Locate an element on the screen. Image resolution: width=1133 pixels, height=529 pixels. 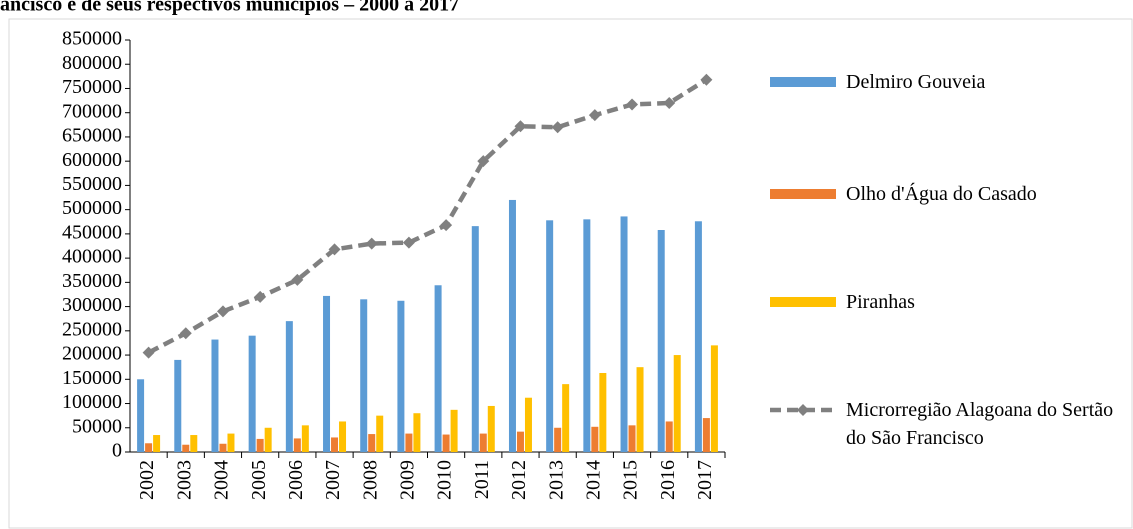
y-tick-label: 350000 is located at coordinates (92, 281).